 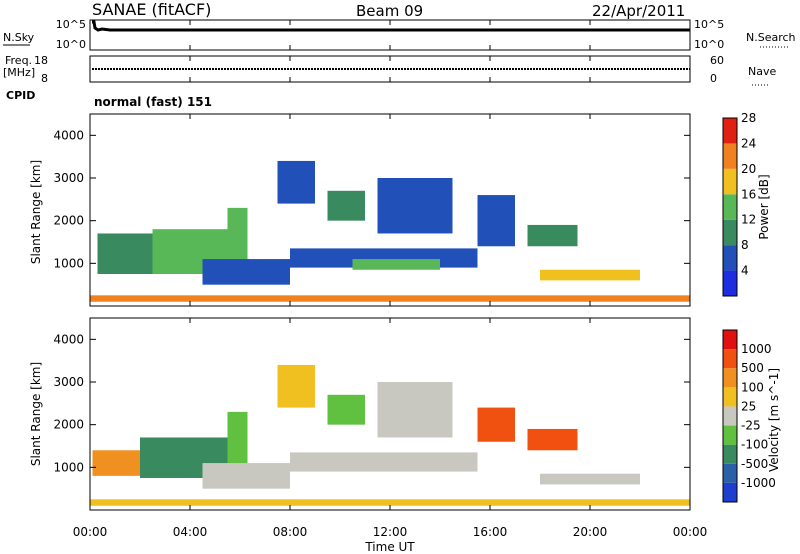 What do you see at coordinates (751, 426) in the screenshot?
I see `velocity-tick-label: -25` at bounding box center [751, 426].